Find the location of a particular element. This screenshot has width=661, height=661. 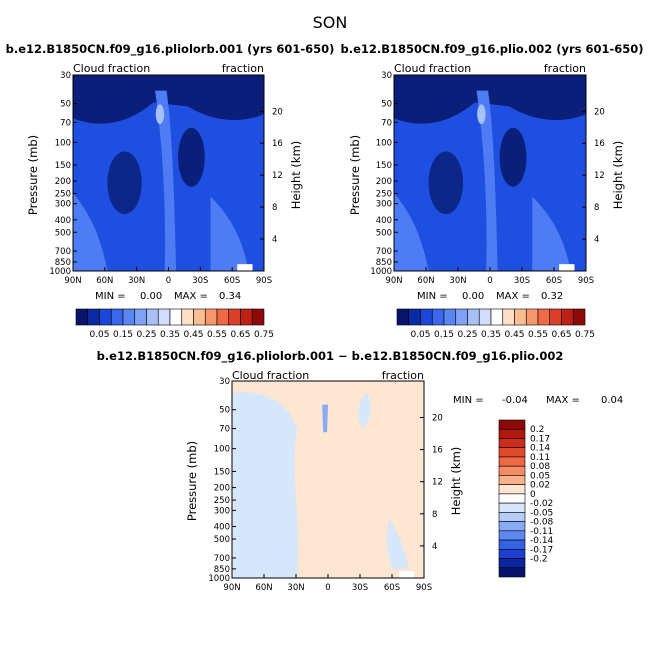

colorbar-left-label-4: 0.45 is located at coordinates (193, 335).